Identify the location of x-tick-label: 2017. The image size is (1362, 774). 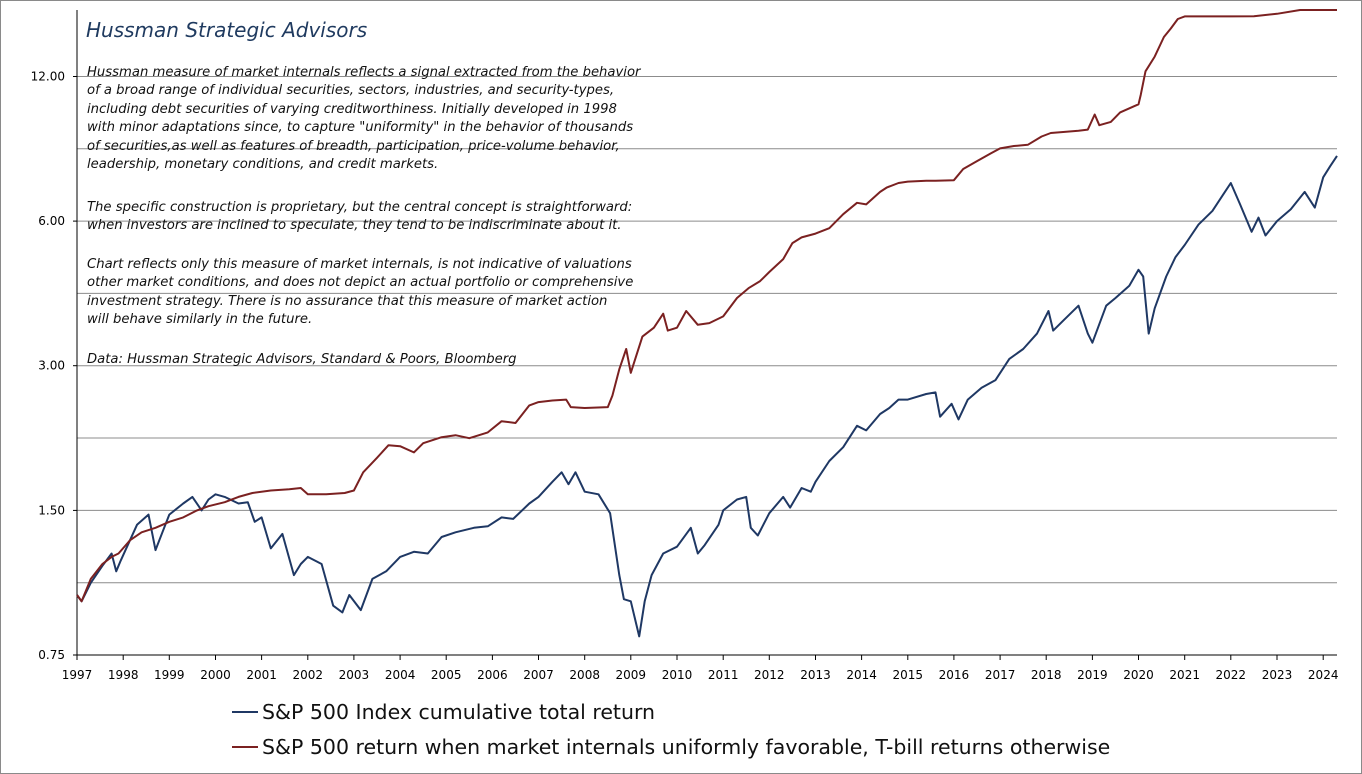
(1000, 675).